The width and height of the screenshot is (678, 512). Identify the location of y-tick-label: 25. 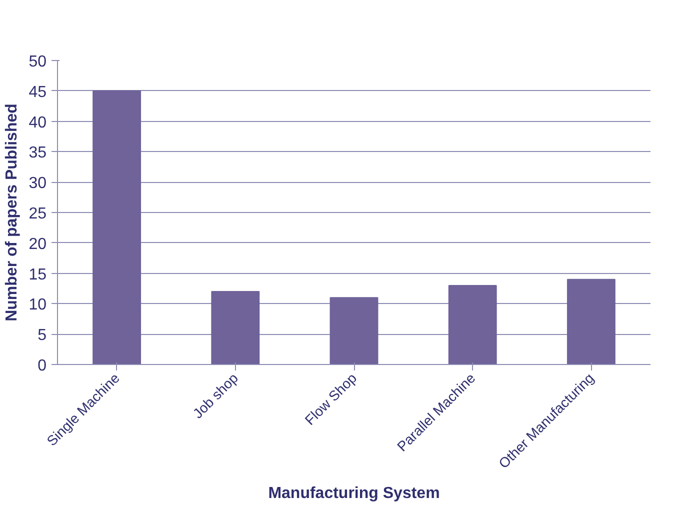
(37, 214).